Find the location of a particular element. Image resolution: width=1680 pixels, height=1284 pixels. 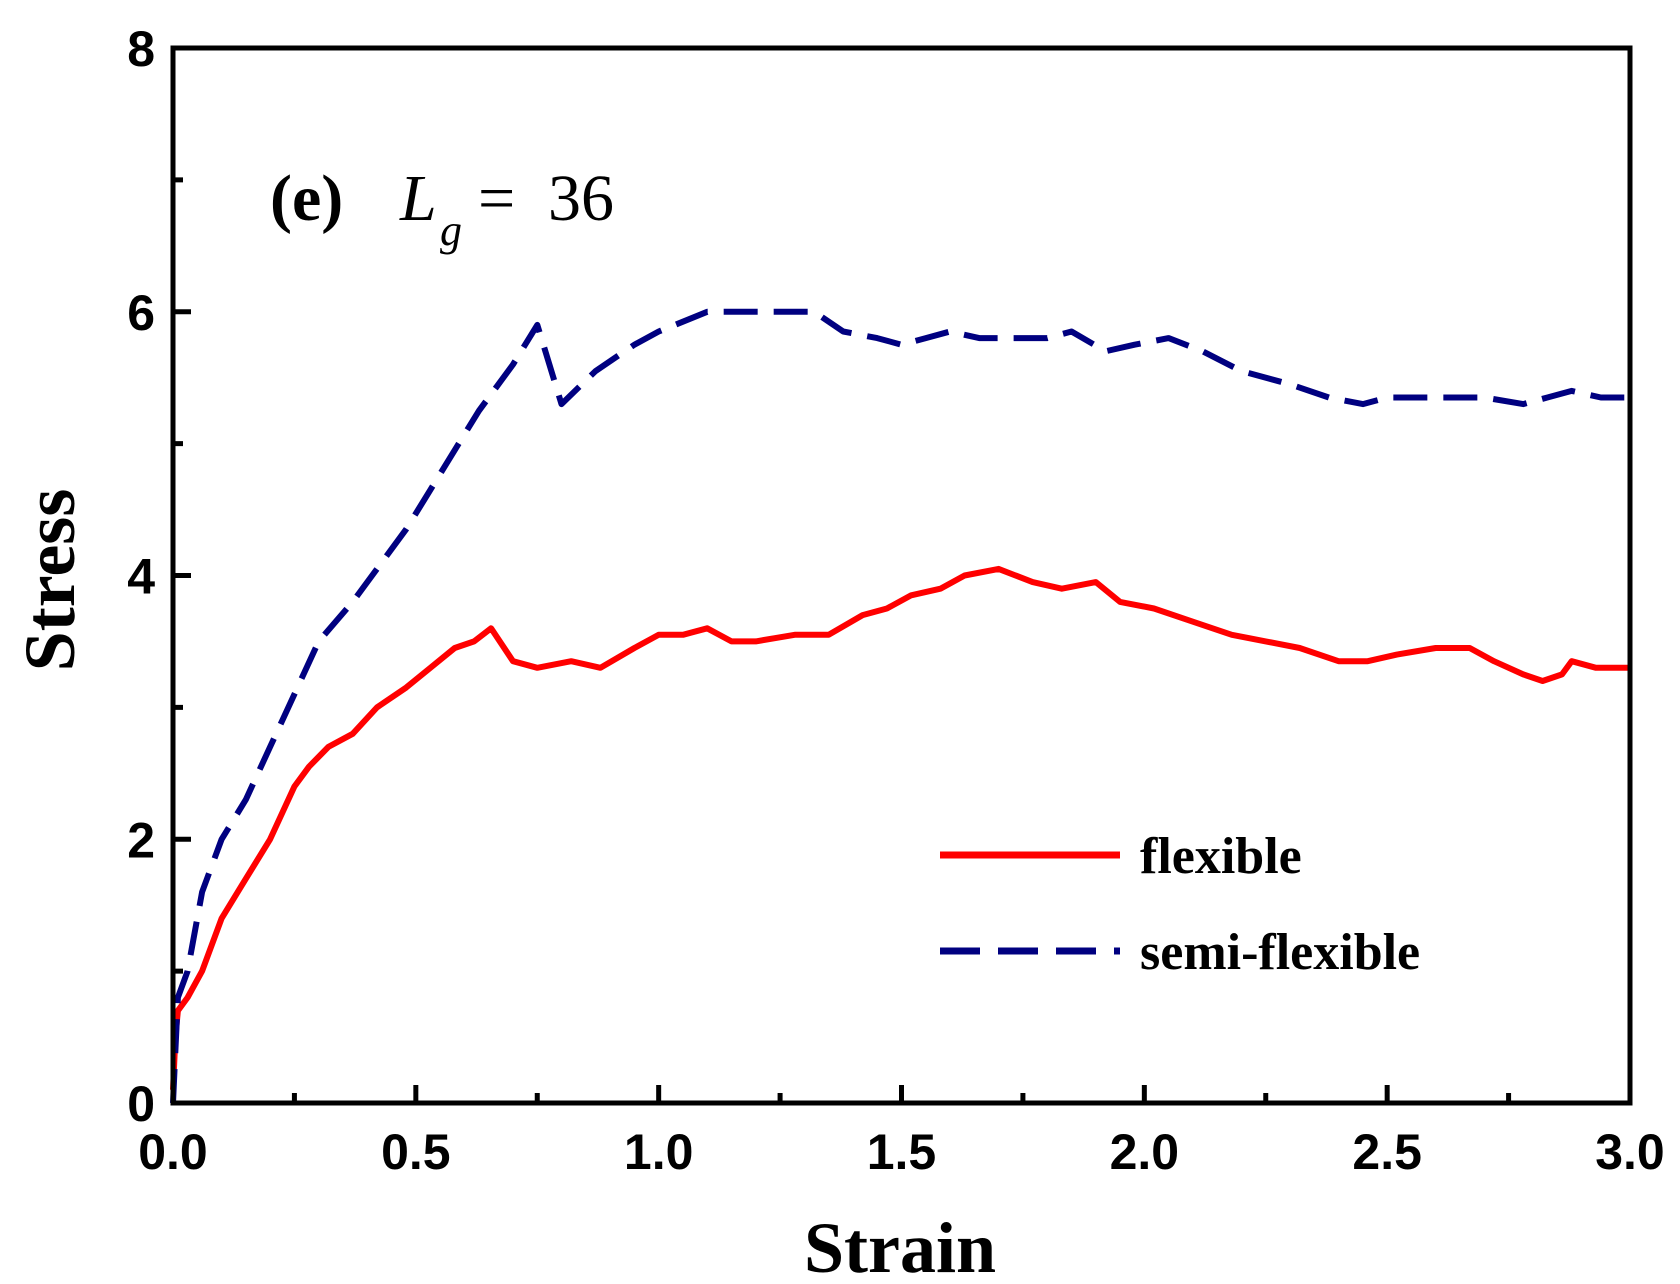

y-tick-label: 6 is located at coordinates (141, 313).